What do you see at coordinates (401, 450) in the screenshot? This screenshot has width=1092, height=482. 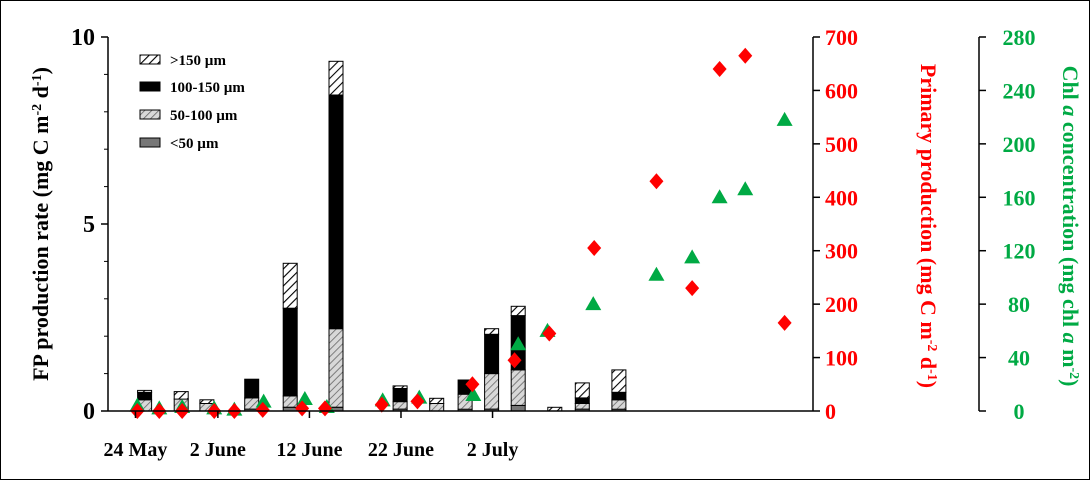 I see `x-tick-label-3: 22 June` at bounding box center [401, 450].